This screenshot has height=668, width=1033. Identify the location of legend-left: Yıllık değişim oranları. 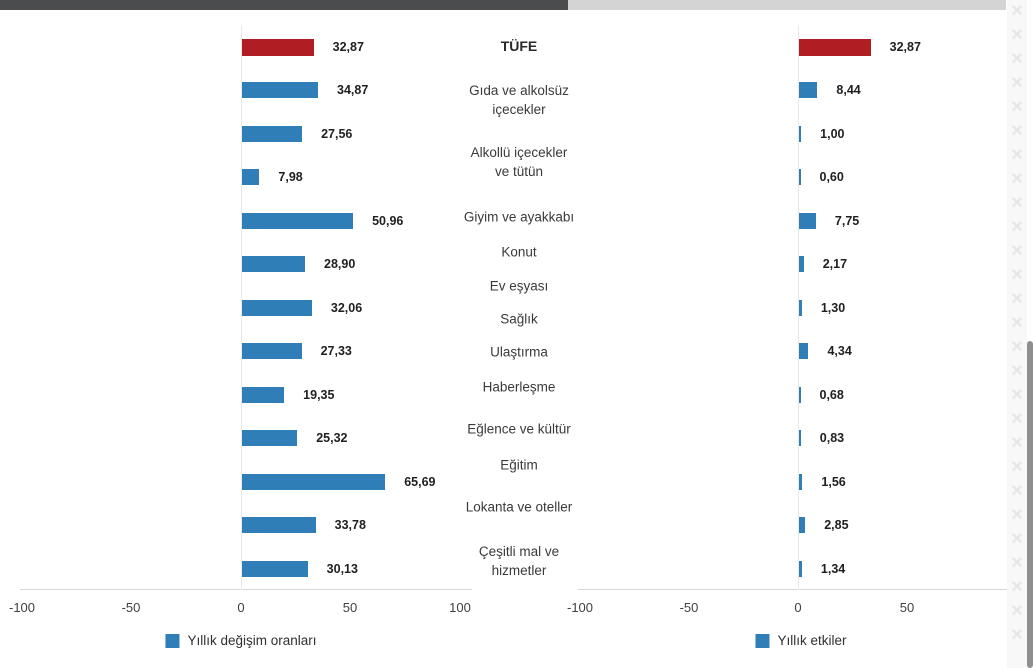
(241, 640).